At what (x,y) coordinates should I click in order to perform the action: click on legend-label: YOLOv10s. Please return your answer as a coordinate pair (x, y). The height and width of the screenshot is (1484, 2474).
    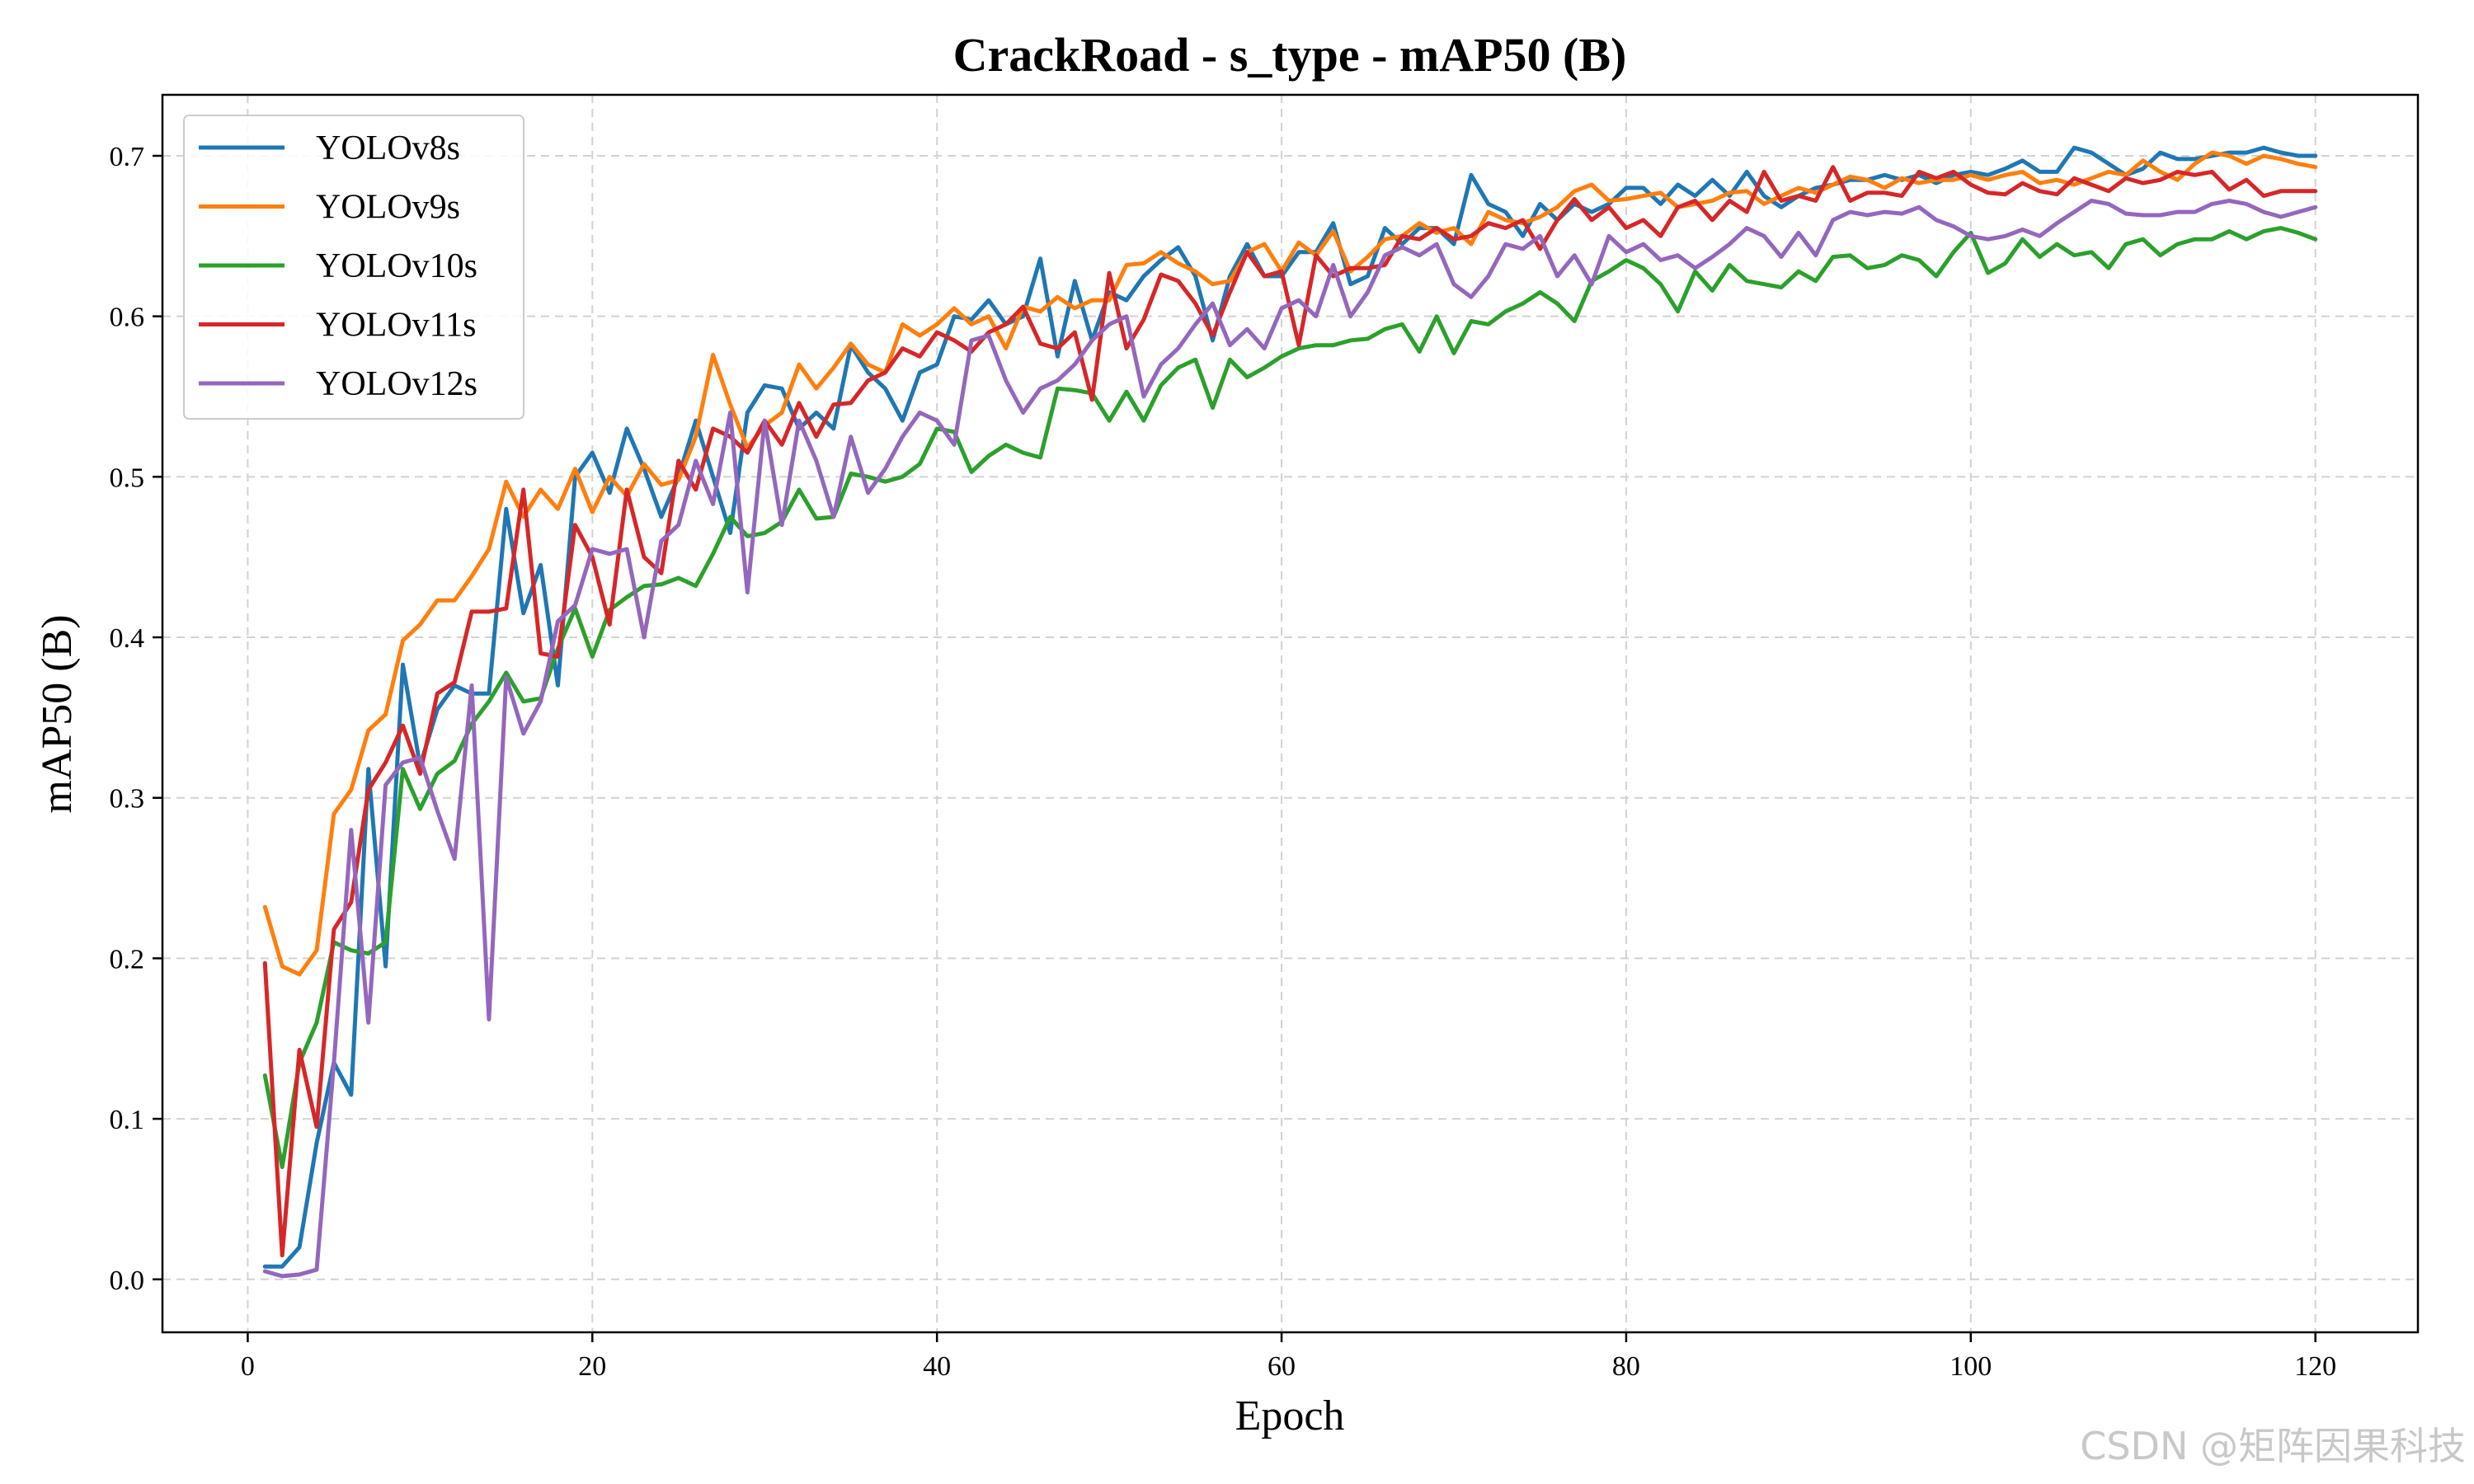
    Looking at the image, I should click on (396, 266).